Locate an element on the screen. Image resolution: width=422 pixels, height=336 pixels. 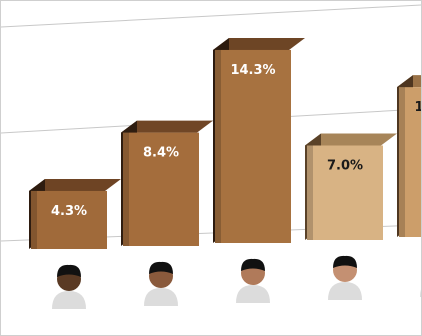
bar: 4.3% is located at coordinates (75, 213).